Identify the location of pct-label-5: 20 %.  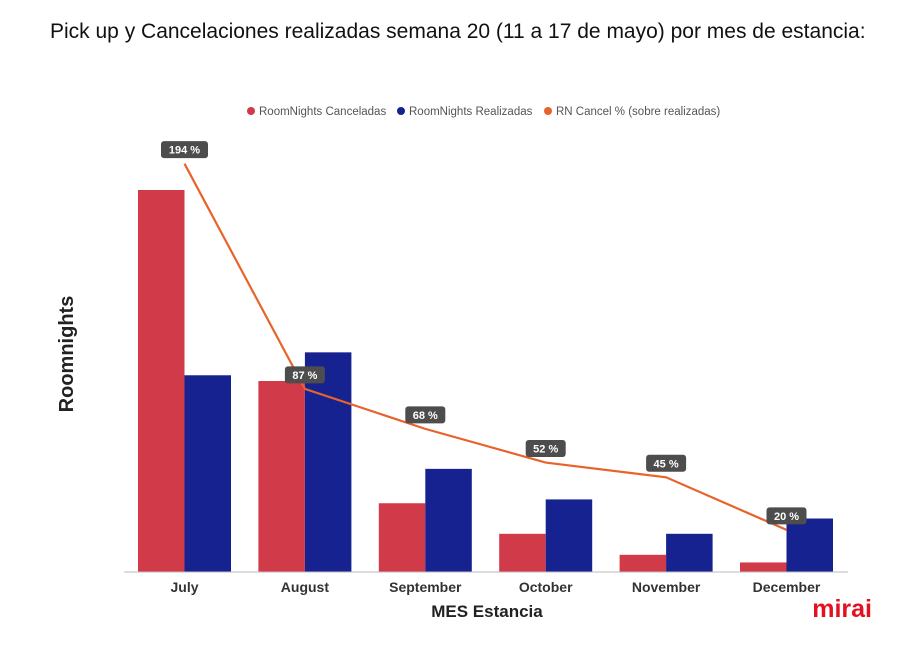
(786, 517).